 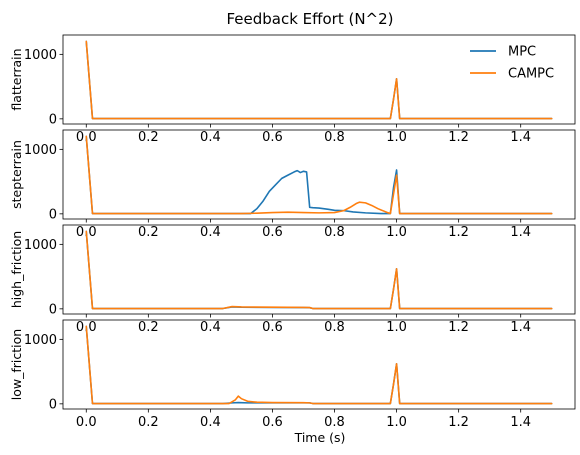 I want to click on y-axis-title: flatterrain, so click(x=16, y=79).